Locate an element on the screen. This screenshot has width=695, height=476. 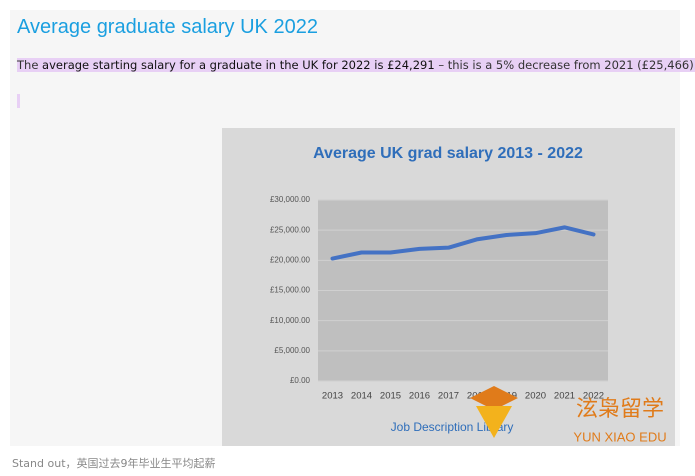
x-tick-label: 2015 is located at coordinates (390, 396).